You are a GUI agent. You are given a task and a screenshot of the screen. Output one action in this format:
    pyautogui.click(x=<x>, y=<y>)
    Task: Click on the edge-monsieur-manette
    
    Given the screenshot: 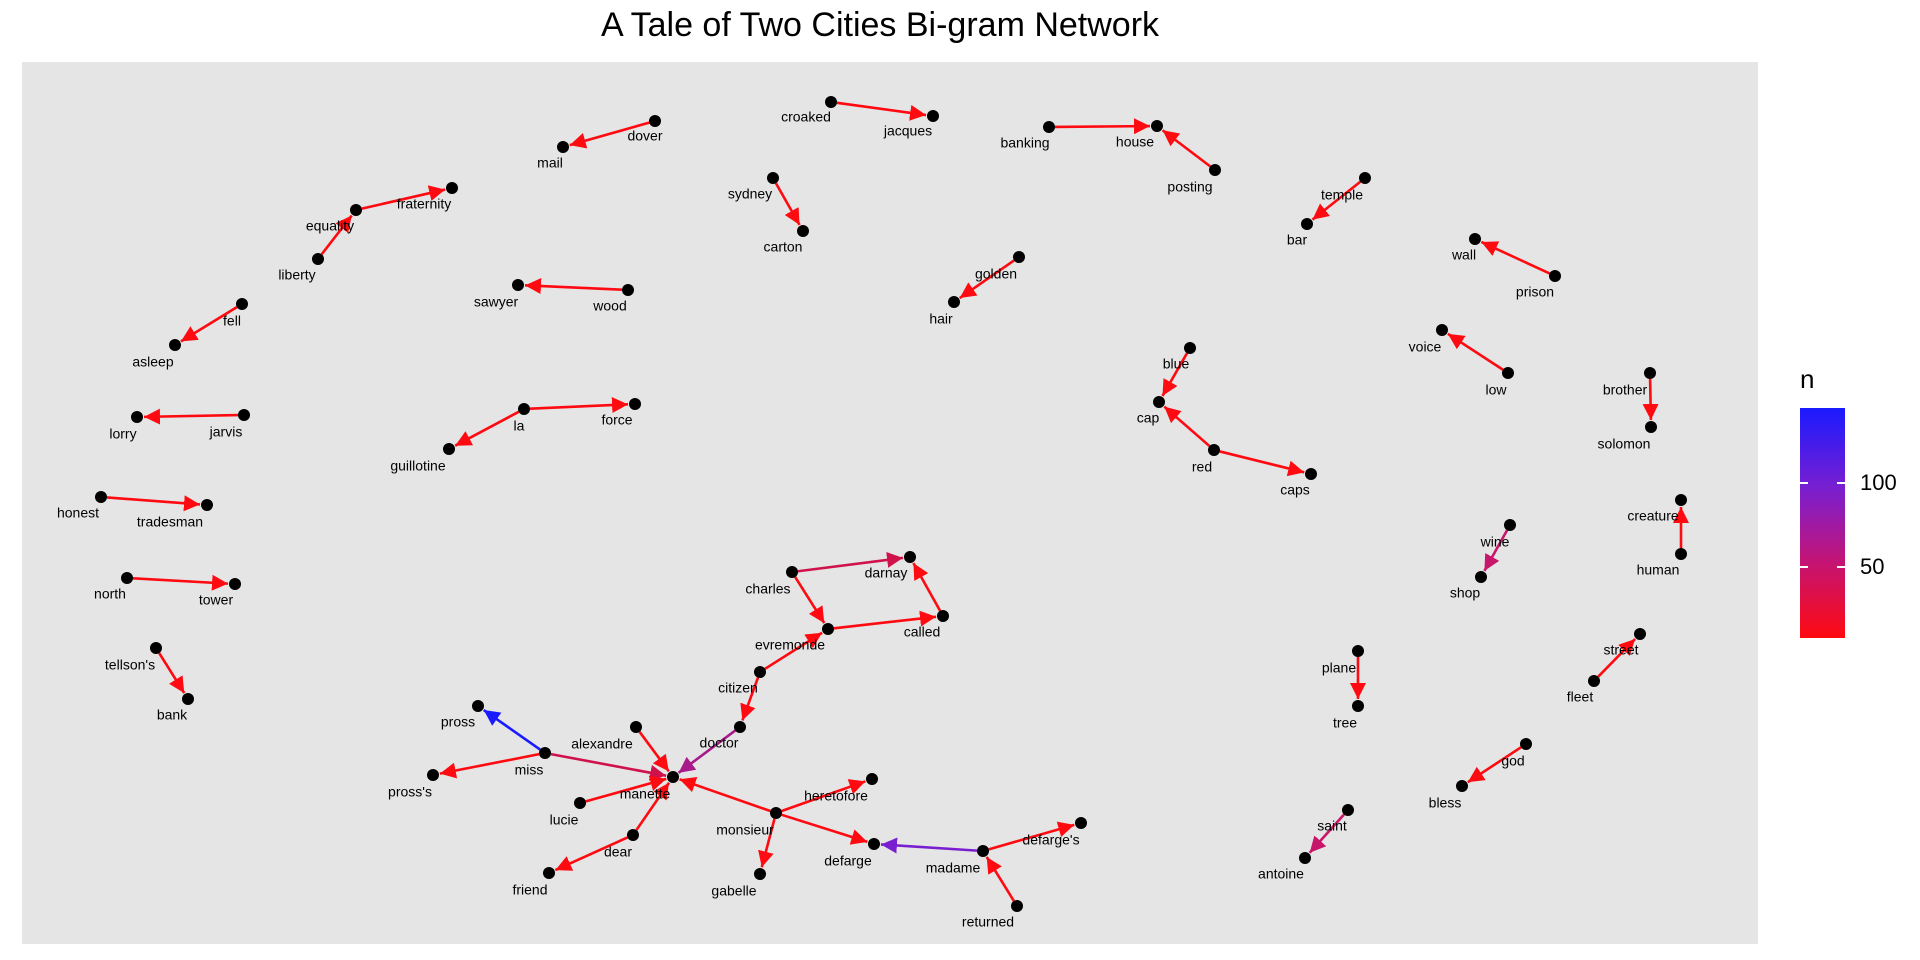 What is the action you would take?
    pyautogui.click(x=725, y=795)
    